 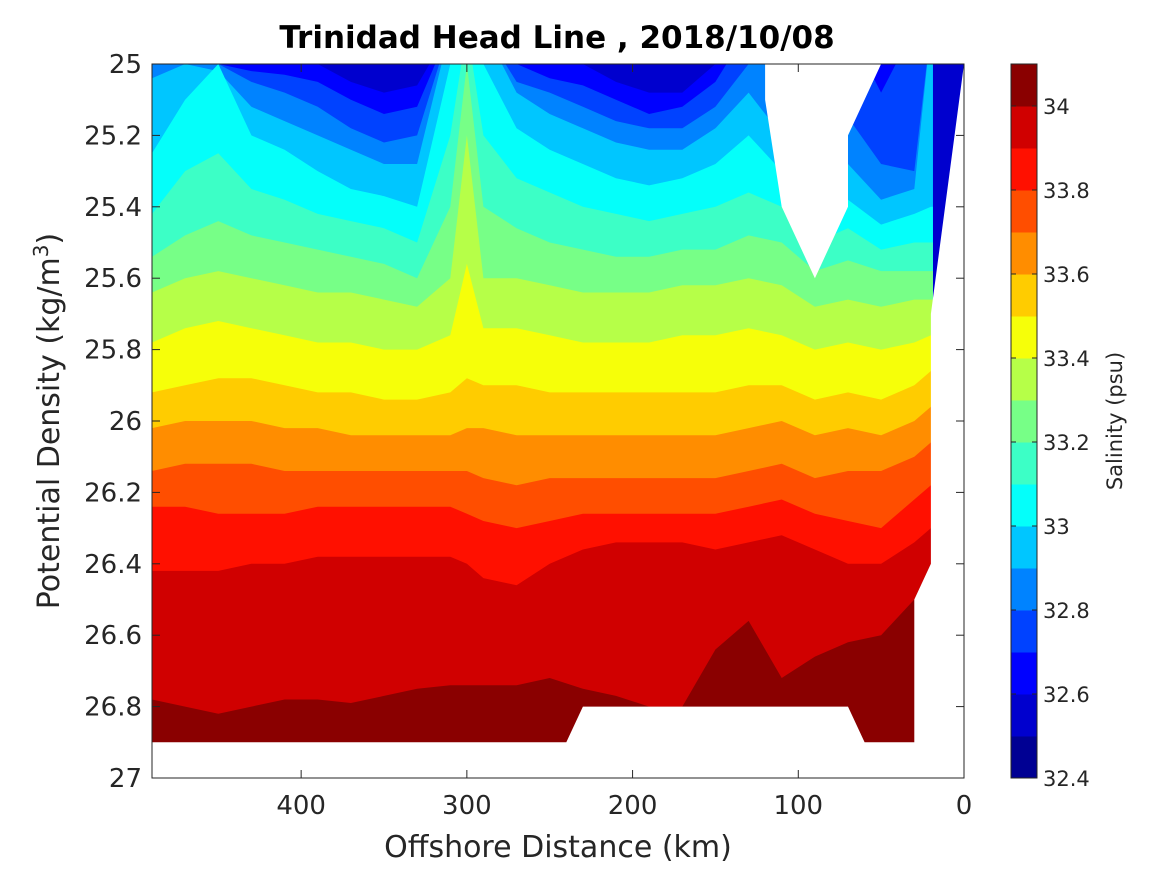 I want to click on colorbar-tick-label: 33.4, so click(x=1066, y=359).